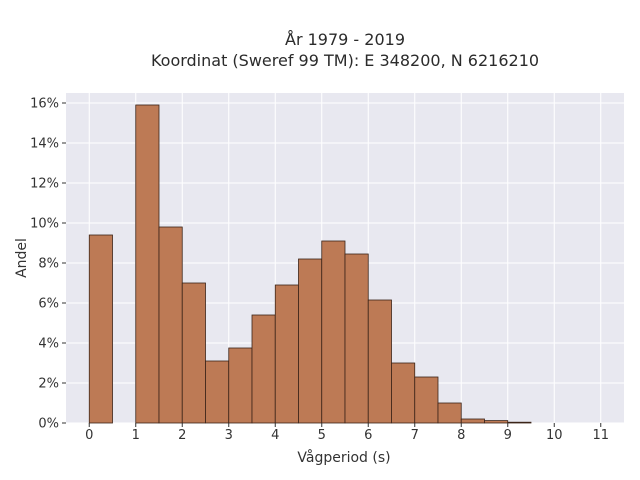 This screenshot has height=480, width=640. Describe the element at coordinates (48, 344) in the screenshot. I see `y-tick-label: 4%` at that location.